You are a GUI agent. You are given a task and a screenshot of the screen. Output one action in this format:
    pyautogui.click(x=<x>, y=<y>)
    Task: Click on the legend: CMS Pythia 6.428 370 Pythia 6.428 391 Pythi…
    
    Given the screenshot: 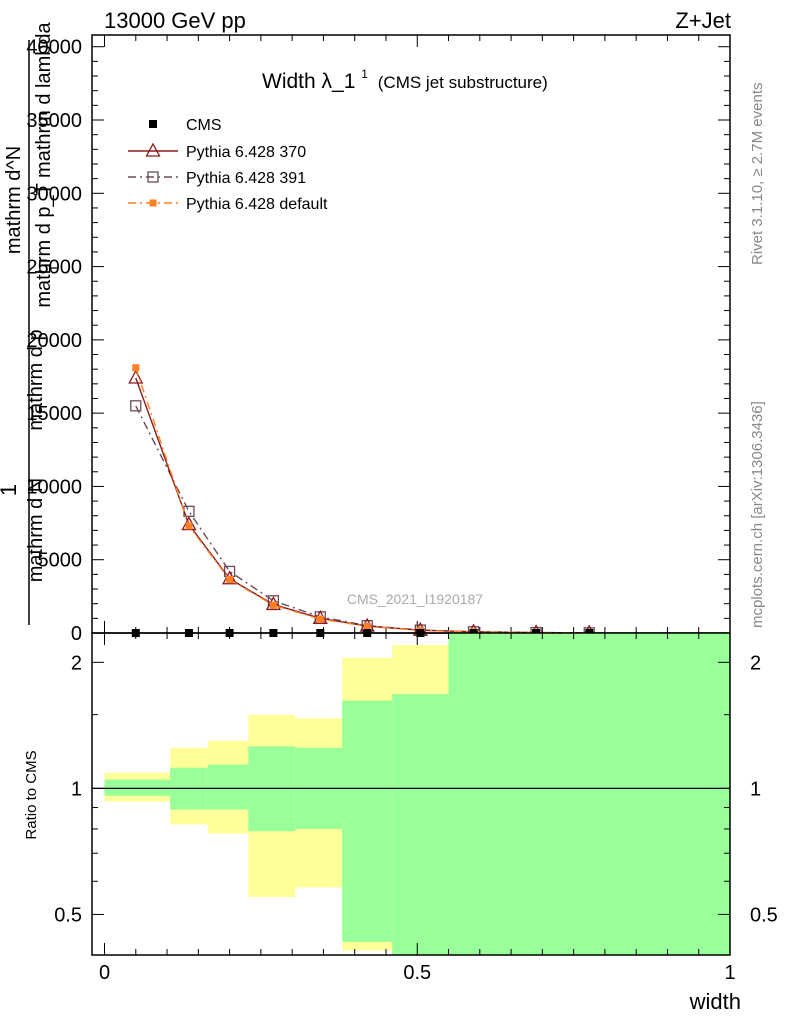 What is the action you would take?
    pyautogui.click(x=228, y=165)
    